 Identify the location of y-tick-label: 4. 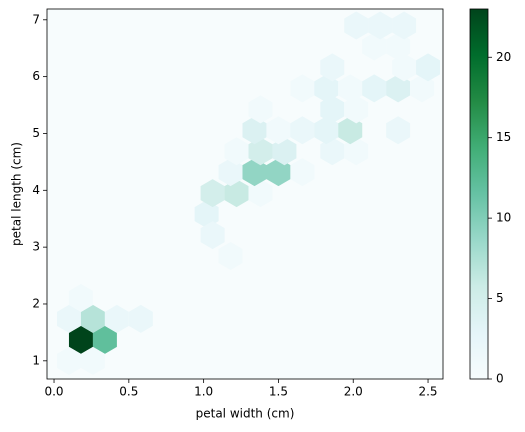
(36, 190).